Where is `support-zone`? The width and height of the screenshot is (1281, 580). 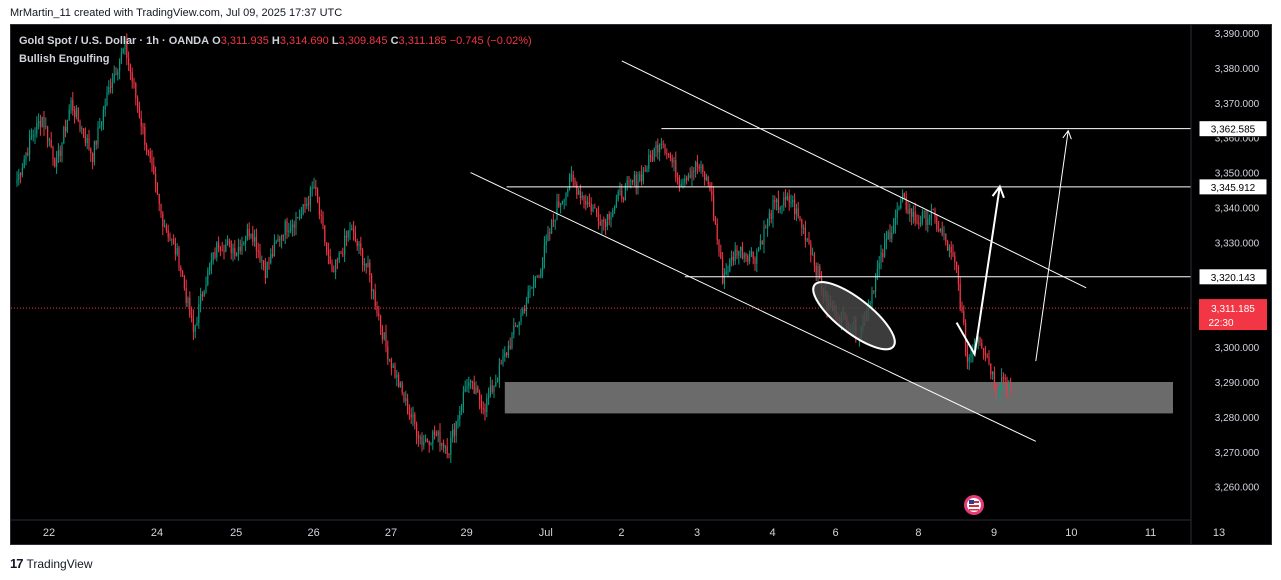
support-zone is located at coordinates (838, 398).